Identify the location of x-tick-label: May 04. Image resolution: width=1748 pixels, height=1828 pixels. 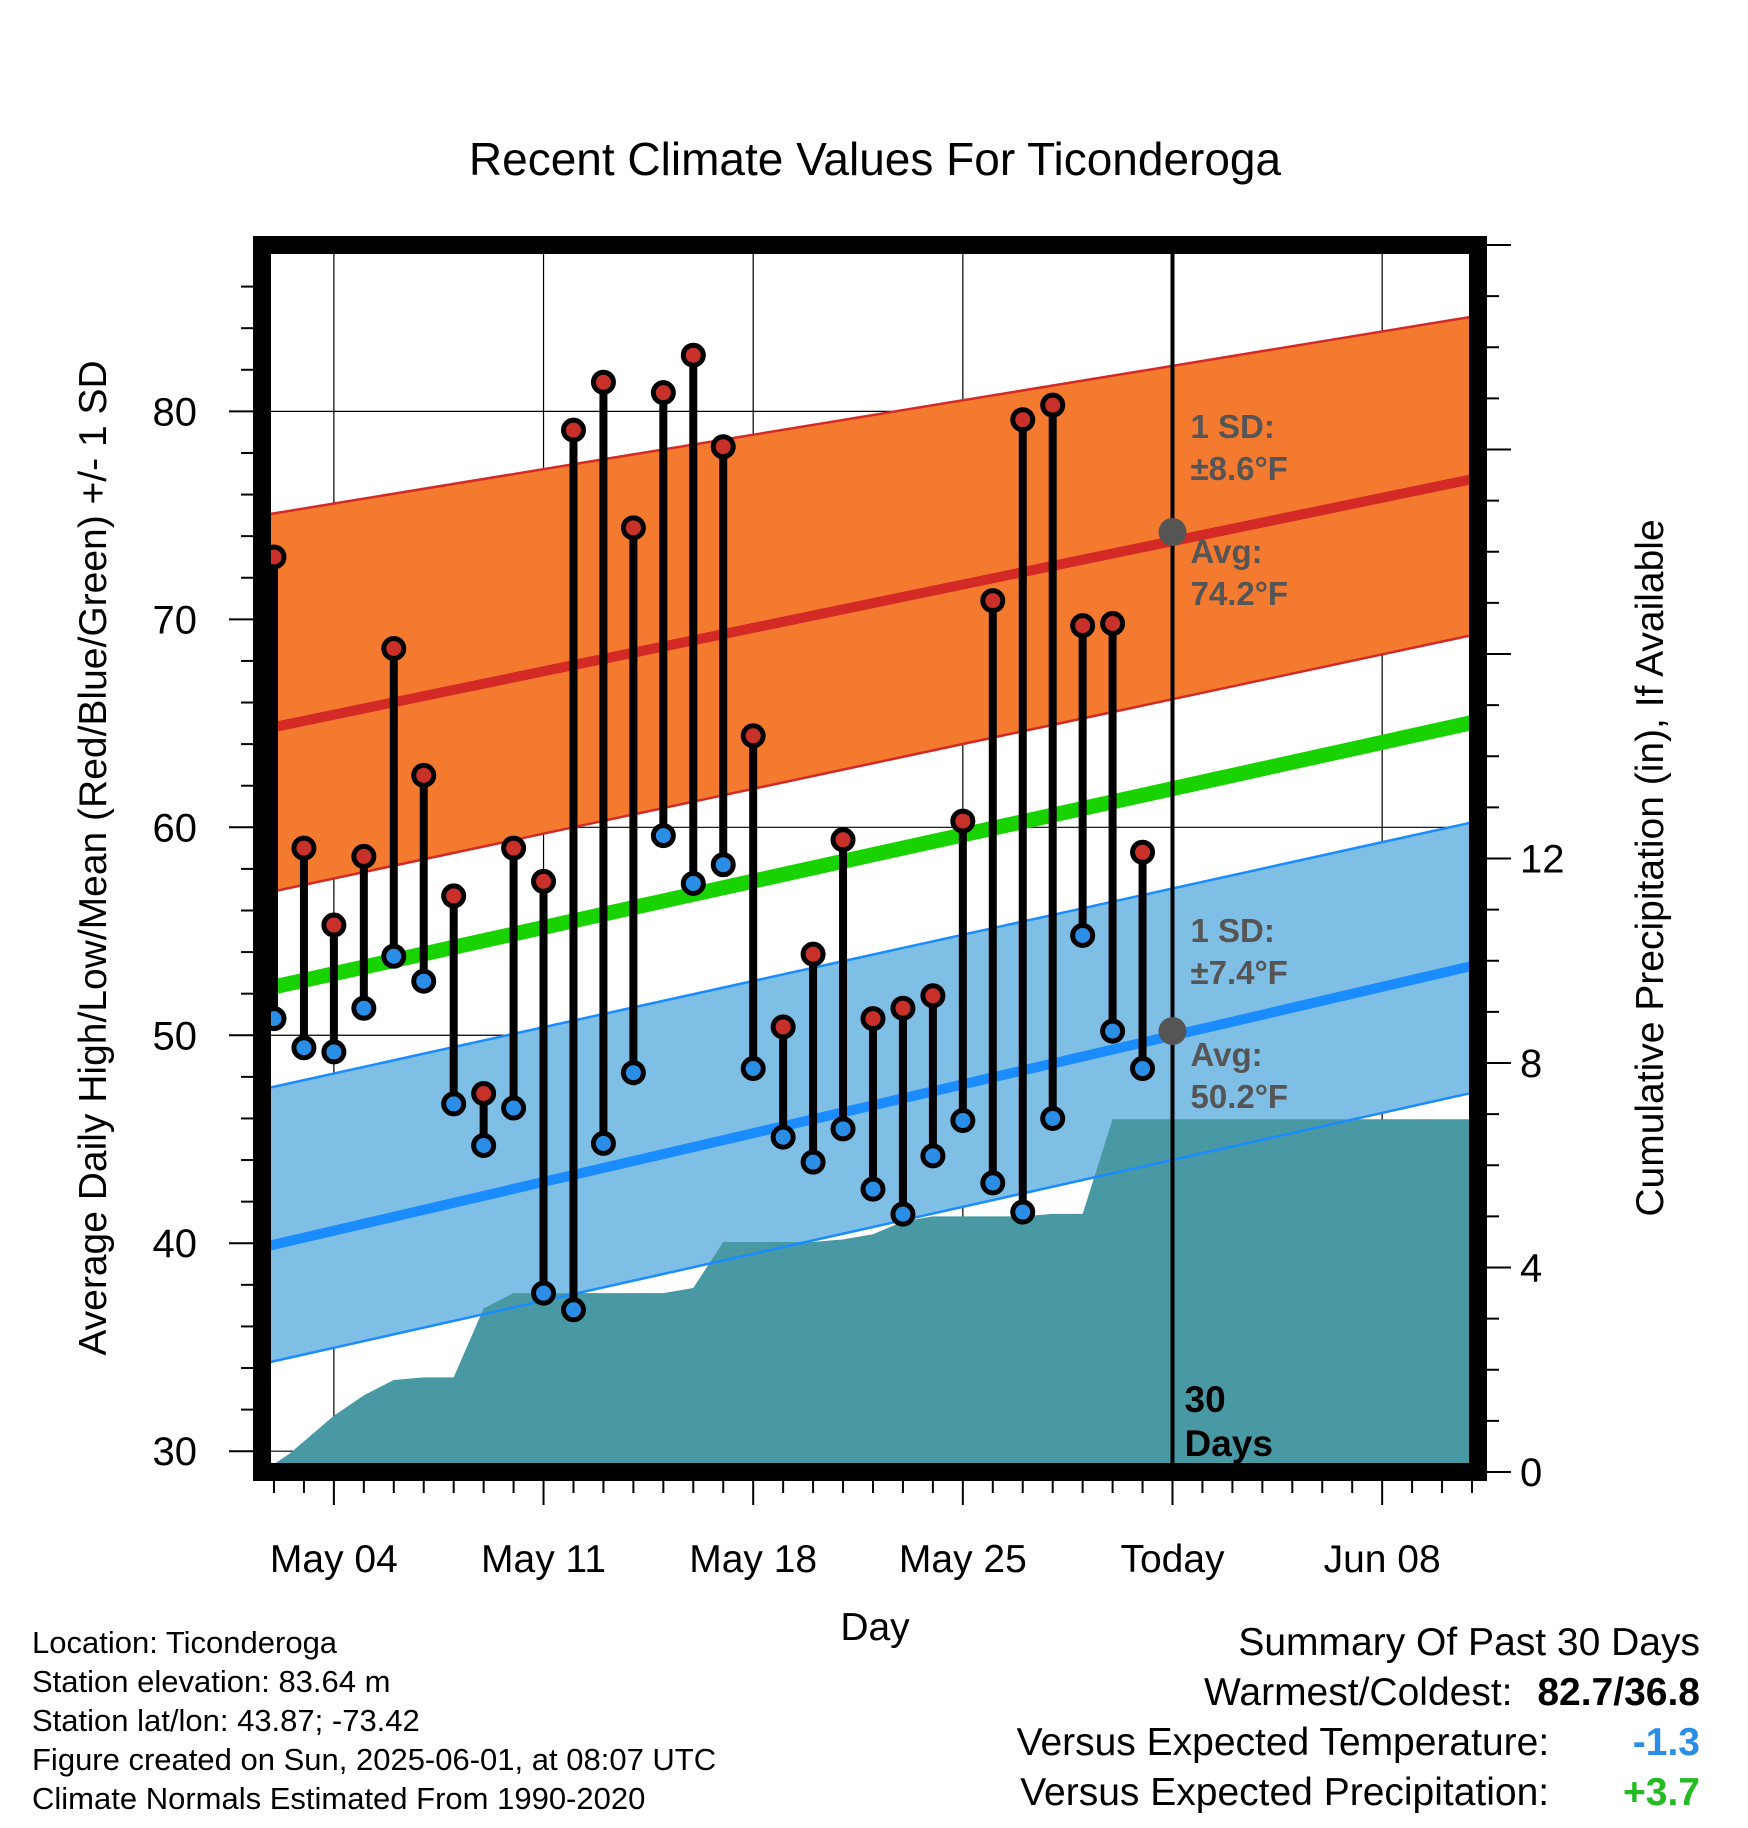
(334, 1559).